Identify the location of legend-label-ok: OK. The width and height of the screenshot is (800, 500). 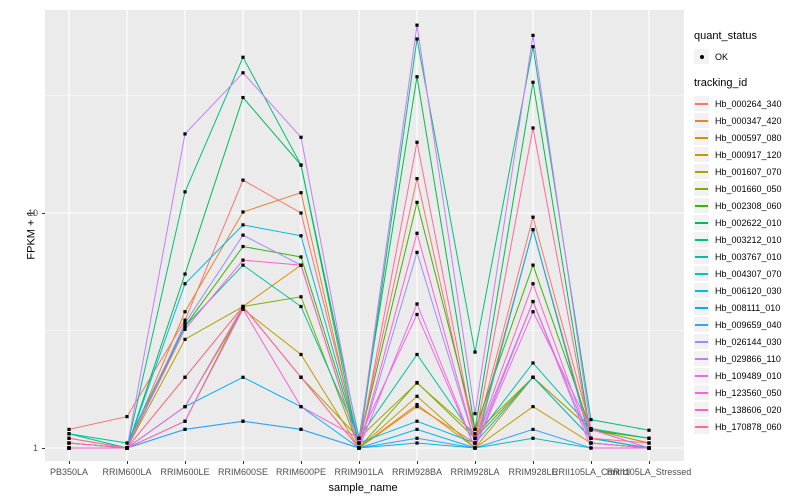
(722, 56).